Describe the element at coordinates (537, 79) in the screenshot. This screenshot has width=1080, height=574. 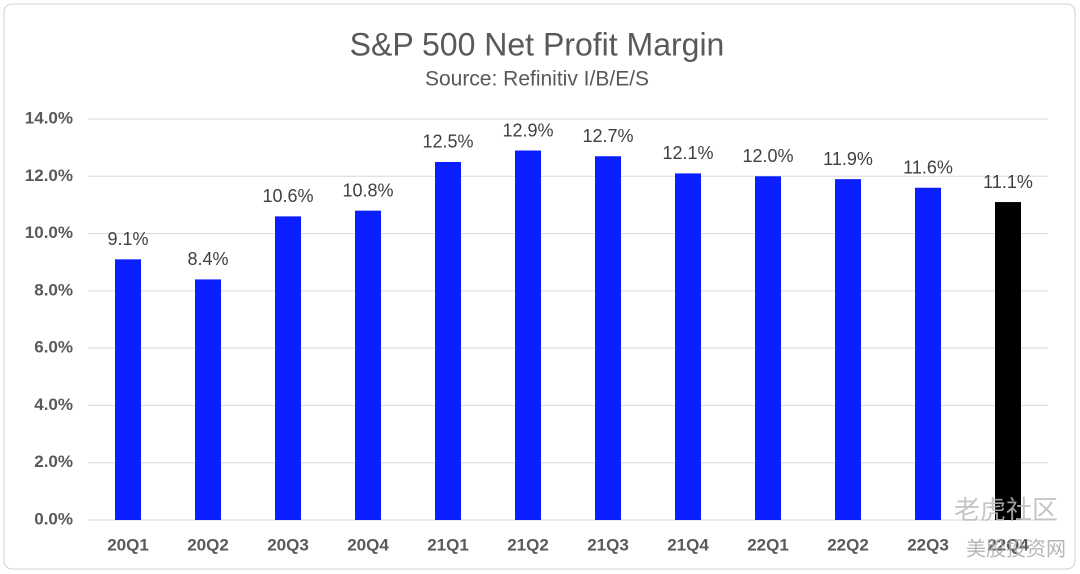
I see `chart-subtitle: Source: Refinitiv I/B/E/S` at that location.